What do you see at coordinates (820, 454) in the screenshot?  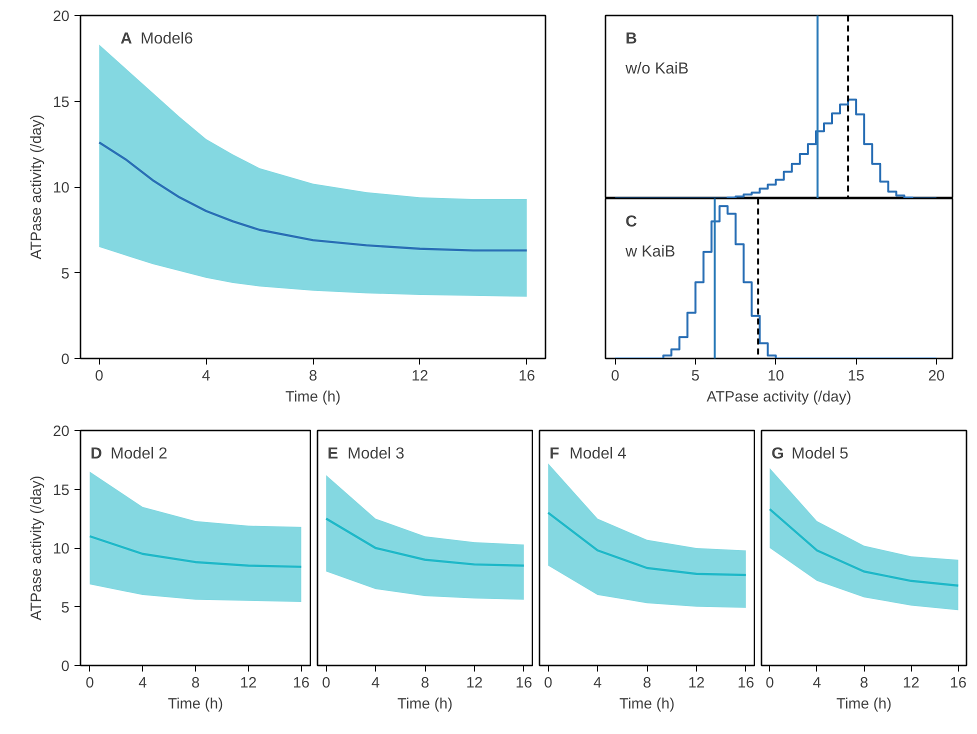 I see `annotation: Model 5` at bounding box center [820, 454].